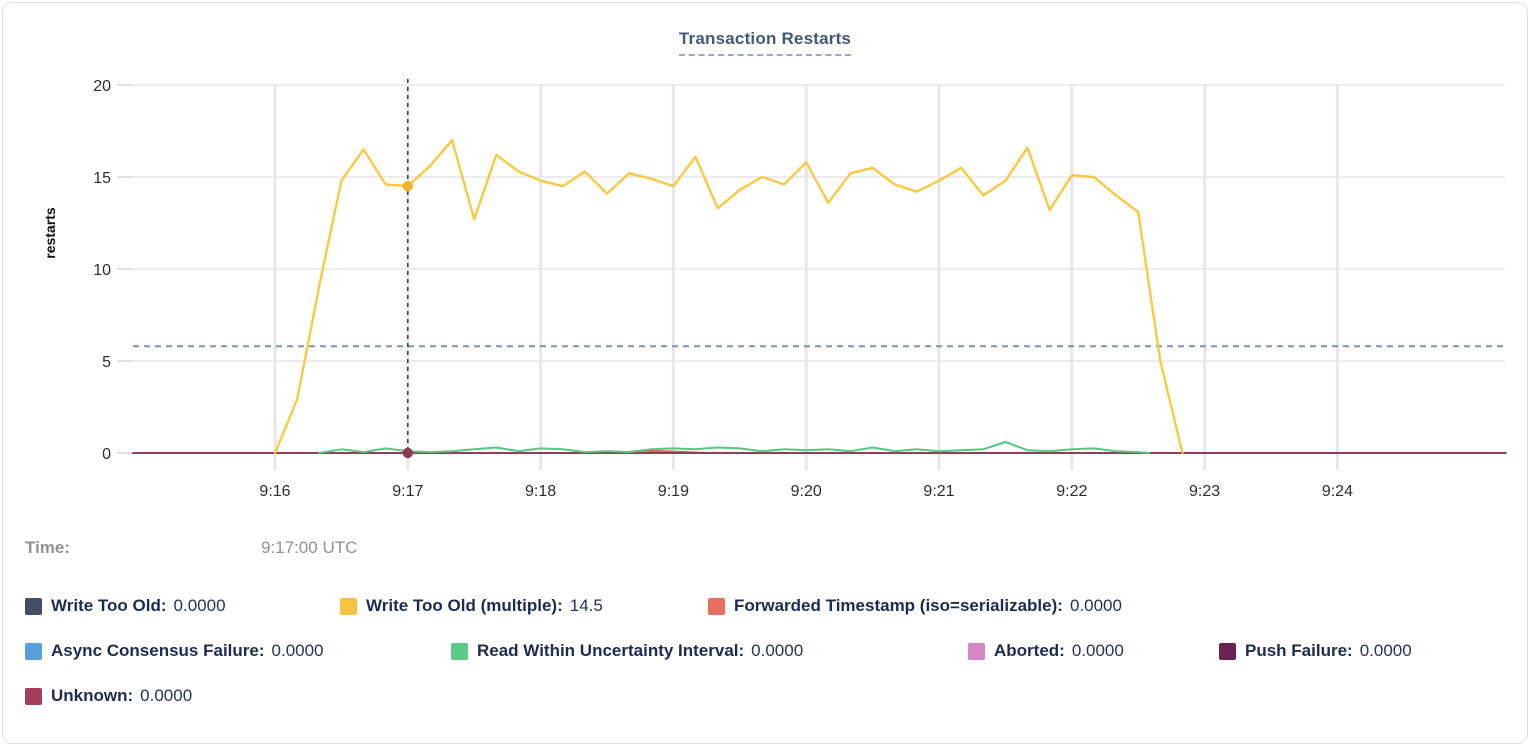 The image size is (1528, 746). I want to click on legend-item-write-too-old: Write Too Old: 0.0000, so click(125, 606).